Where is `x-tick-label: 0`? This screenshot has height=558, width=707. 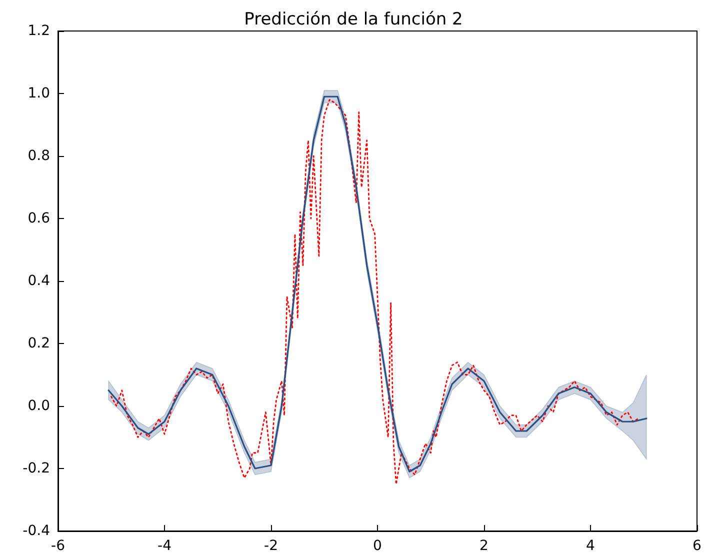
x-tick-label: 0 is located at coordinates (377, 546).